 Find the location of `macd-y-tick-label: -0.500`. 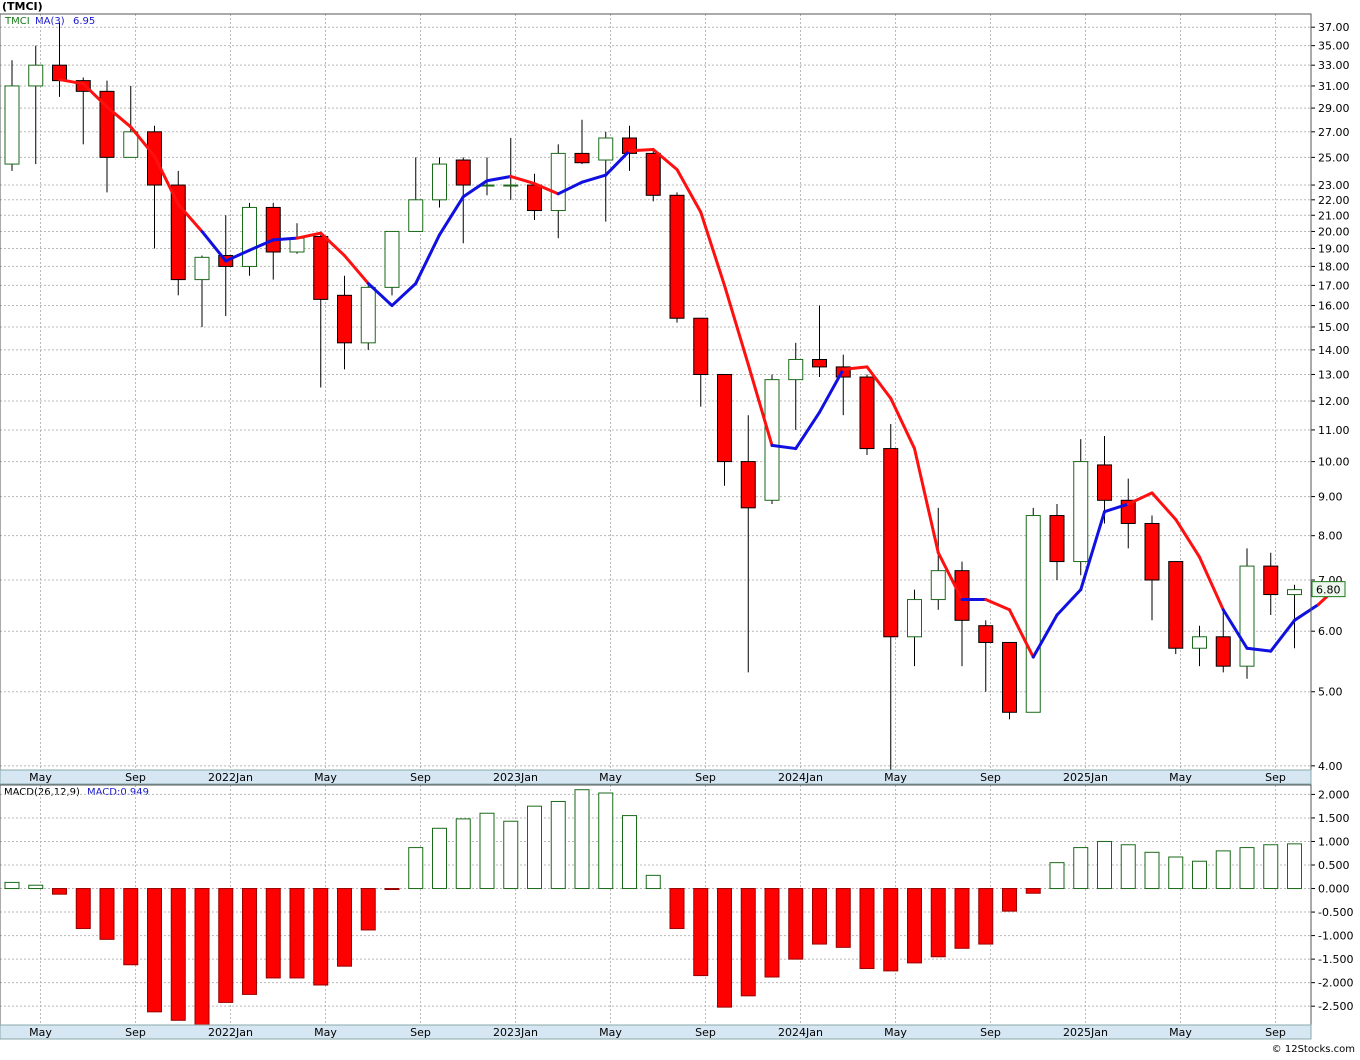

macd-y-tick-label: -0.500 is located at coordinates (1335, 912).